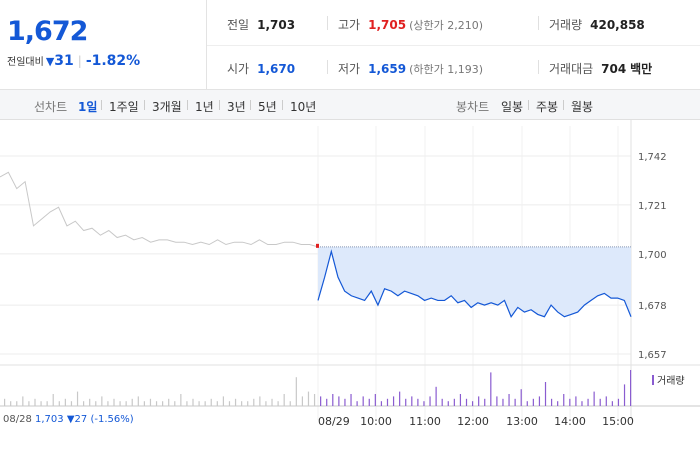 Image resolution: width=700 pixels, height=450 pixels. What do you see at coordinates (204, 107) in the screenshot?
I see `period-1y-button: 1년` at bounding box center [204, 107].